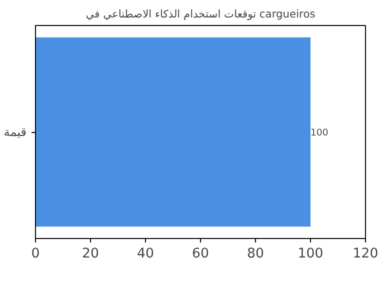 The height and width of the screenshot is (282, 390). What do you see at coordinates (255, 254) in the screenshot?
I see `x-tick-label: 80` at bounding box center [255, 254].